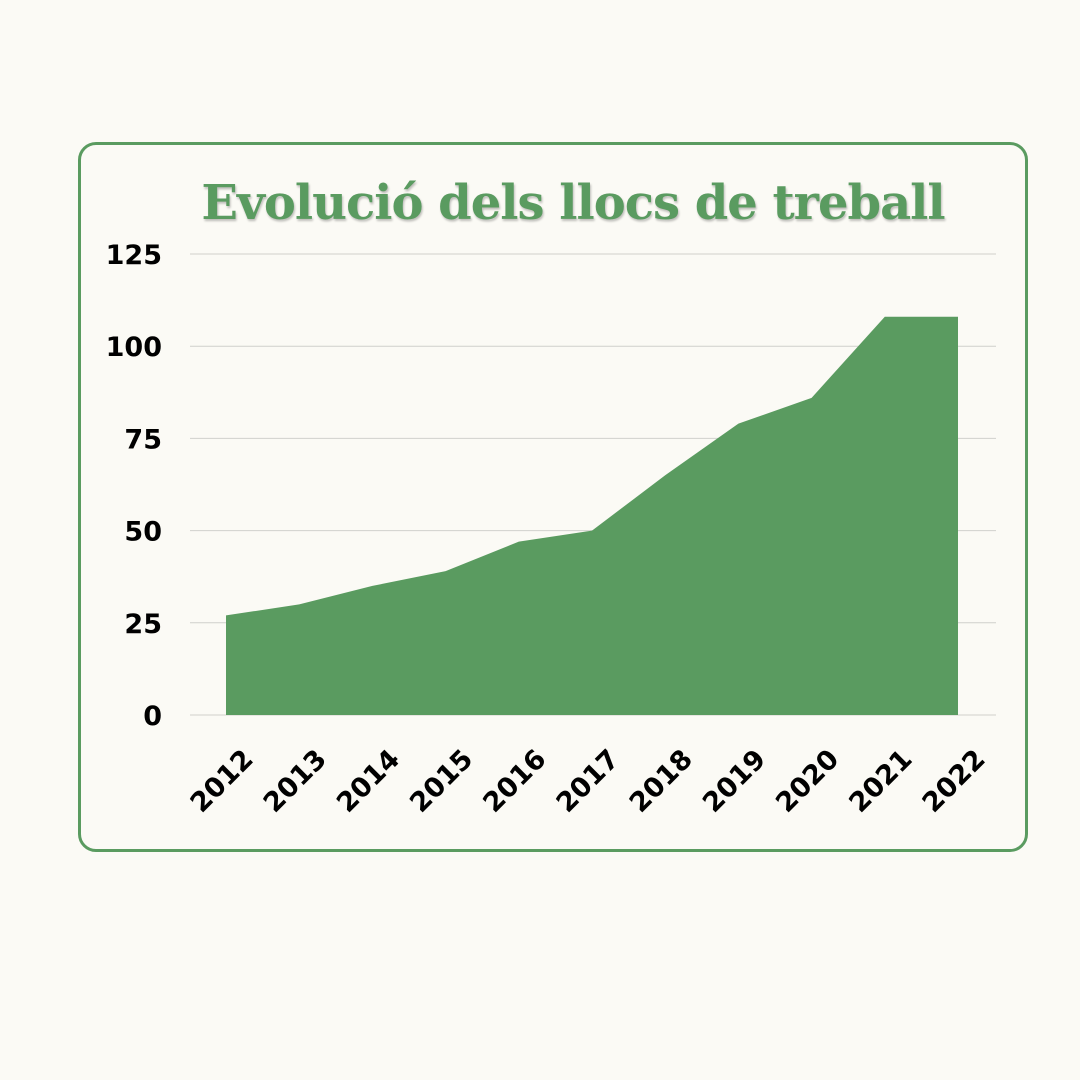 The width and height of the screenshot is (1080, 1080). What do you see at coordinates (134, 347) in the screenshot?
I see `y-tick-label: 100` at bounding box center [134, 347].